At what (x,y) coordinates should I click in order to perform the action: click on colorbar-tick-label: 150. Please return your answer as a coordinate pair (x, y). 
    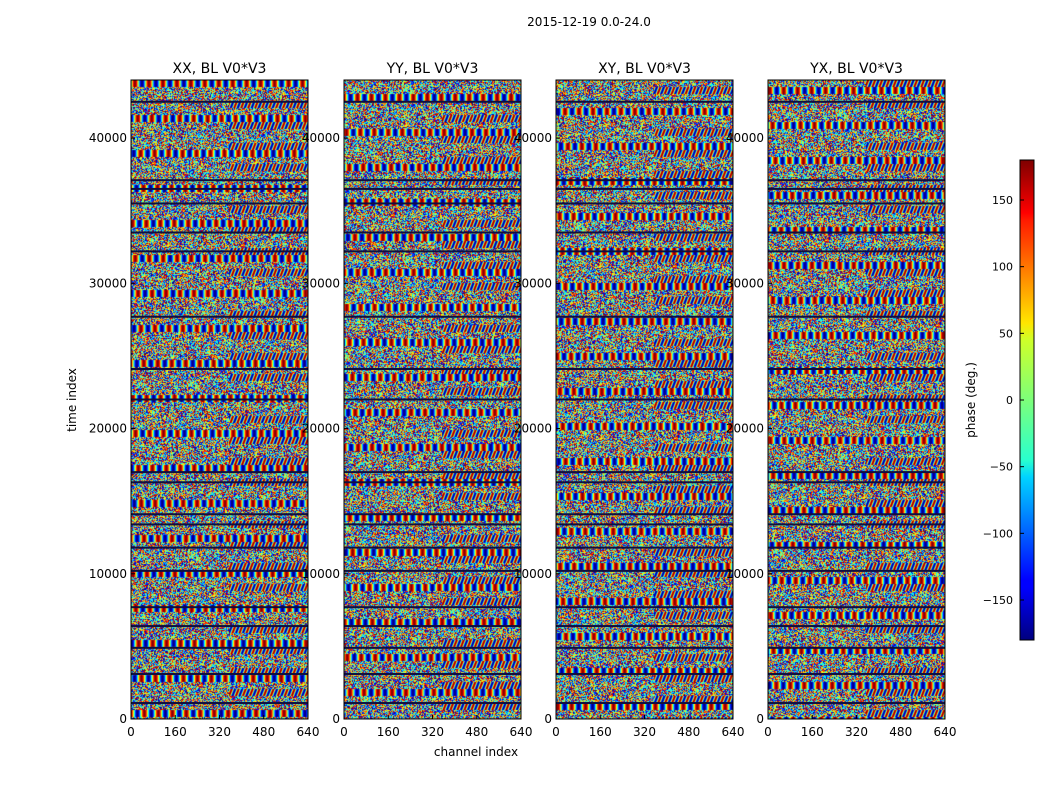
    Looking at the image, I should click on (1002, 200).